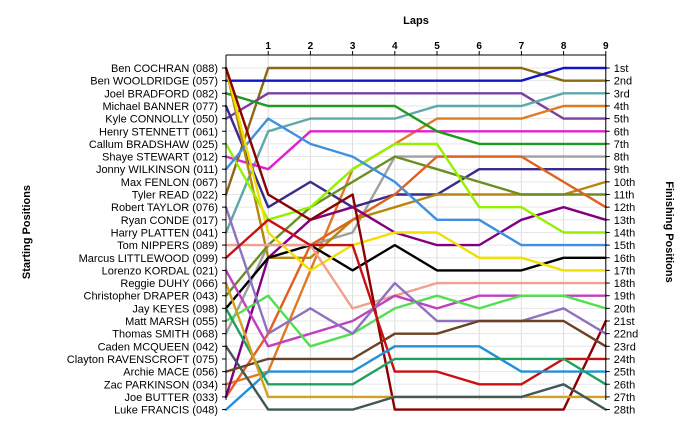 The height and width of the screenshot is (425, 700). What do you see at coordinates (621, 120) in the screenshot?
I see `finishing-position-label: 5th` at bounding box center [621, 120].